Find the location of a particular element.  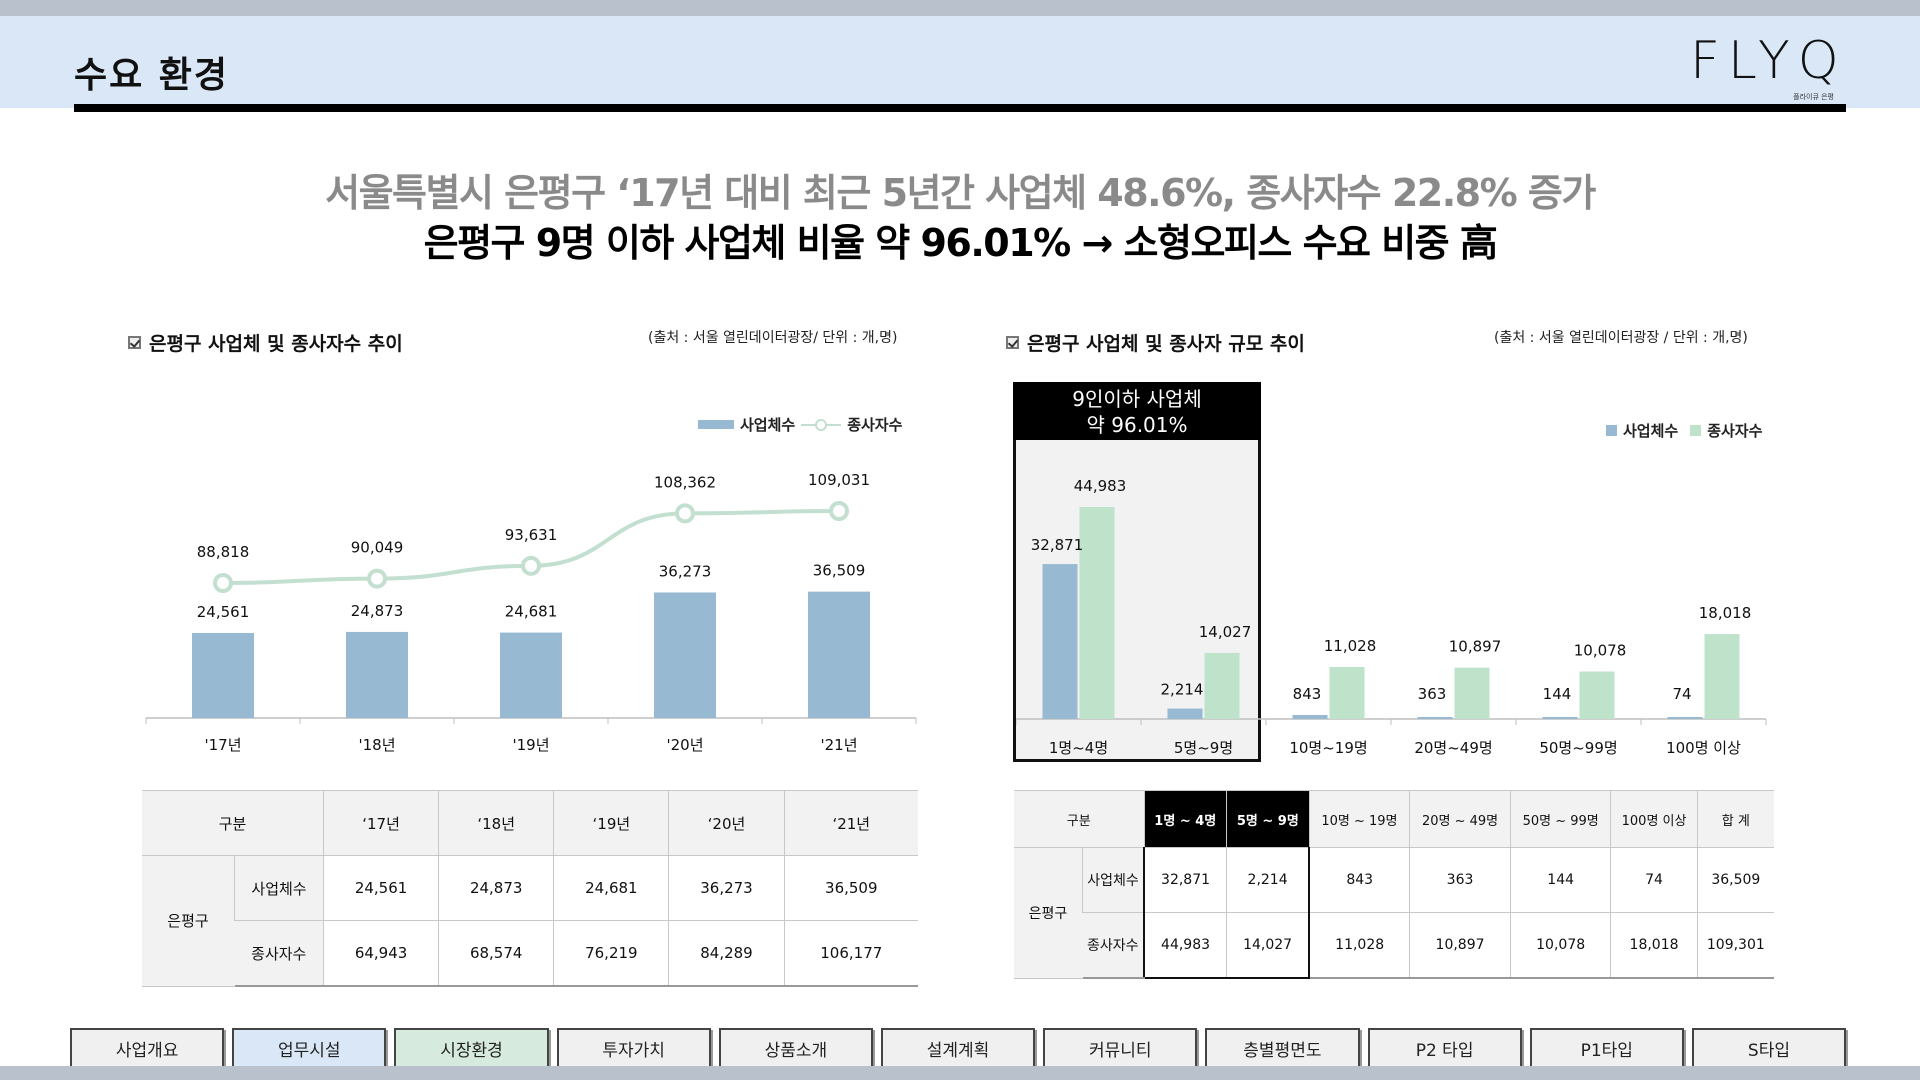

bar-value-label-business: 363 is located at coordinates (1432, 694).